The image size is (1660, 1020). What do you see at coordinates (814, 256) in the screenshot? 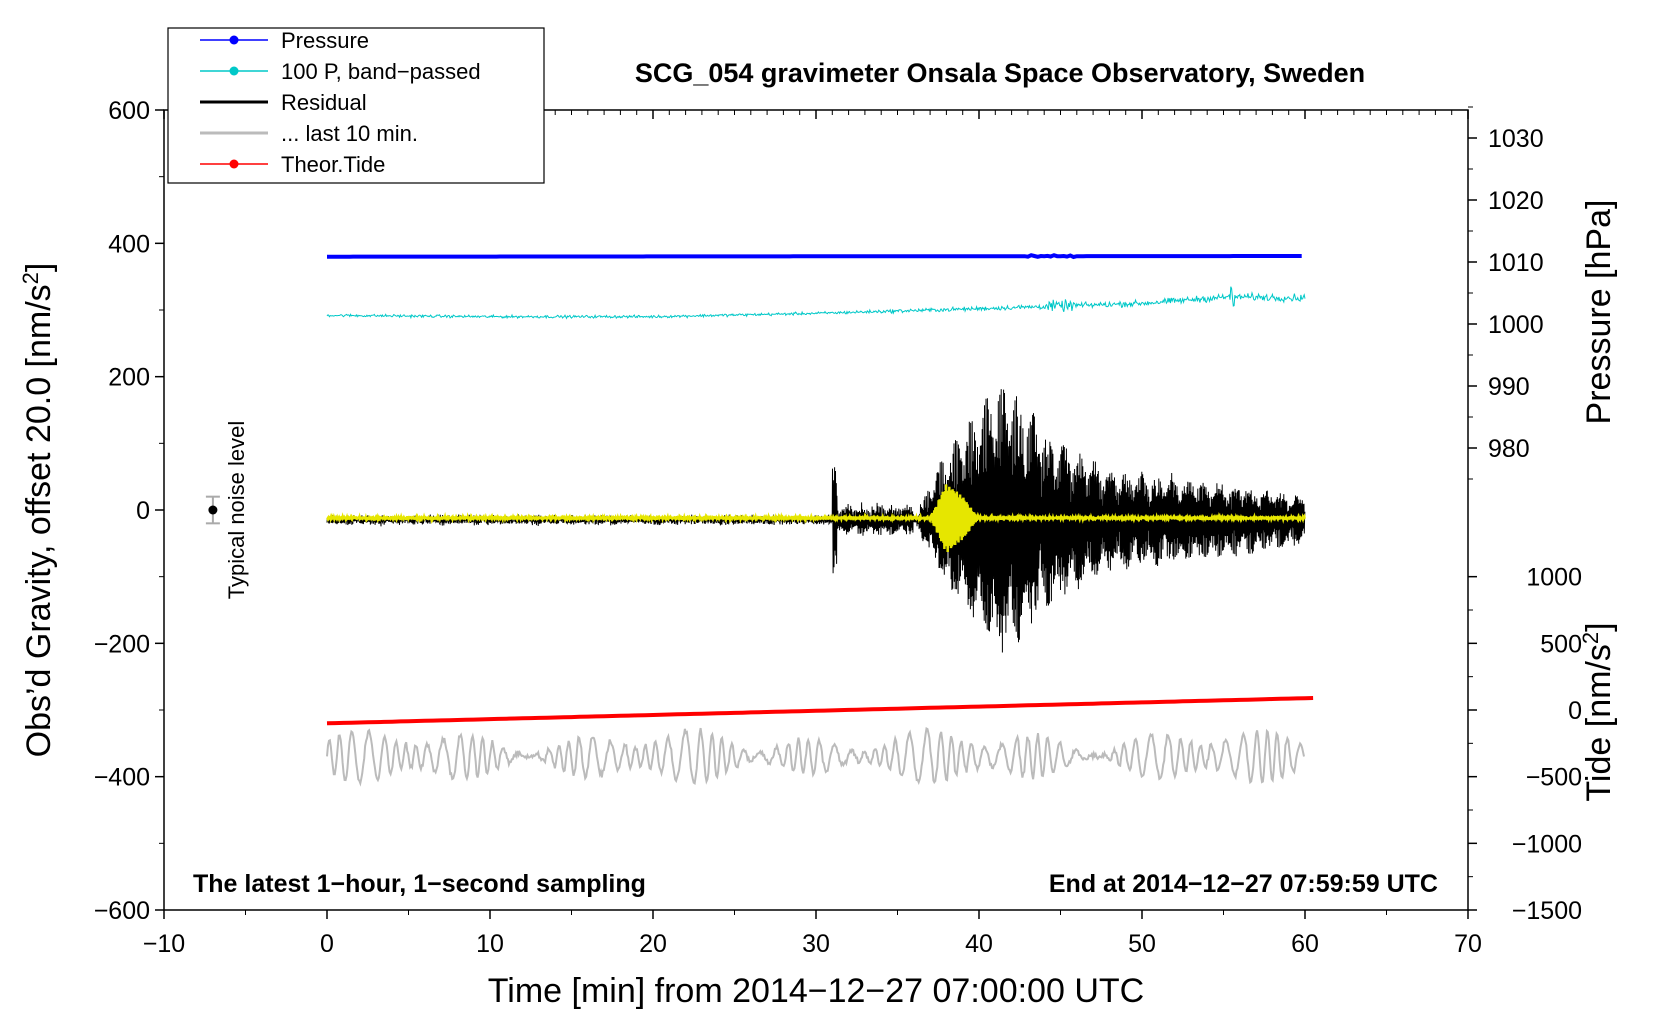
I see `series-pressure` at bounding box center [814, 256].